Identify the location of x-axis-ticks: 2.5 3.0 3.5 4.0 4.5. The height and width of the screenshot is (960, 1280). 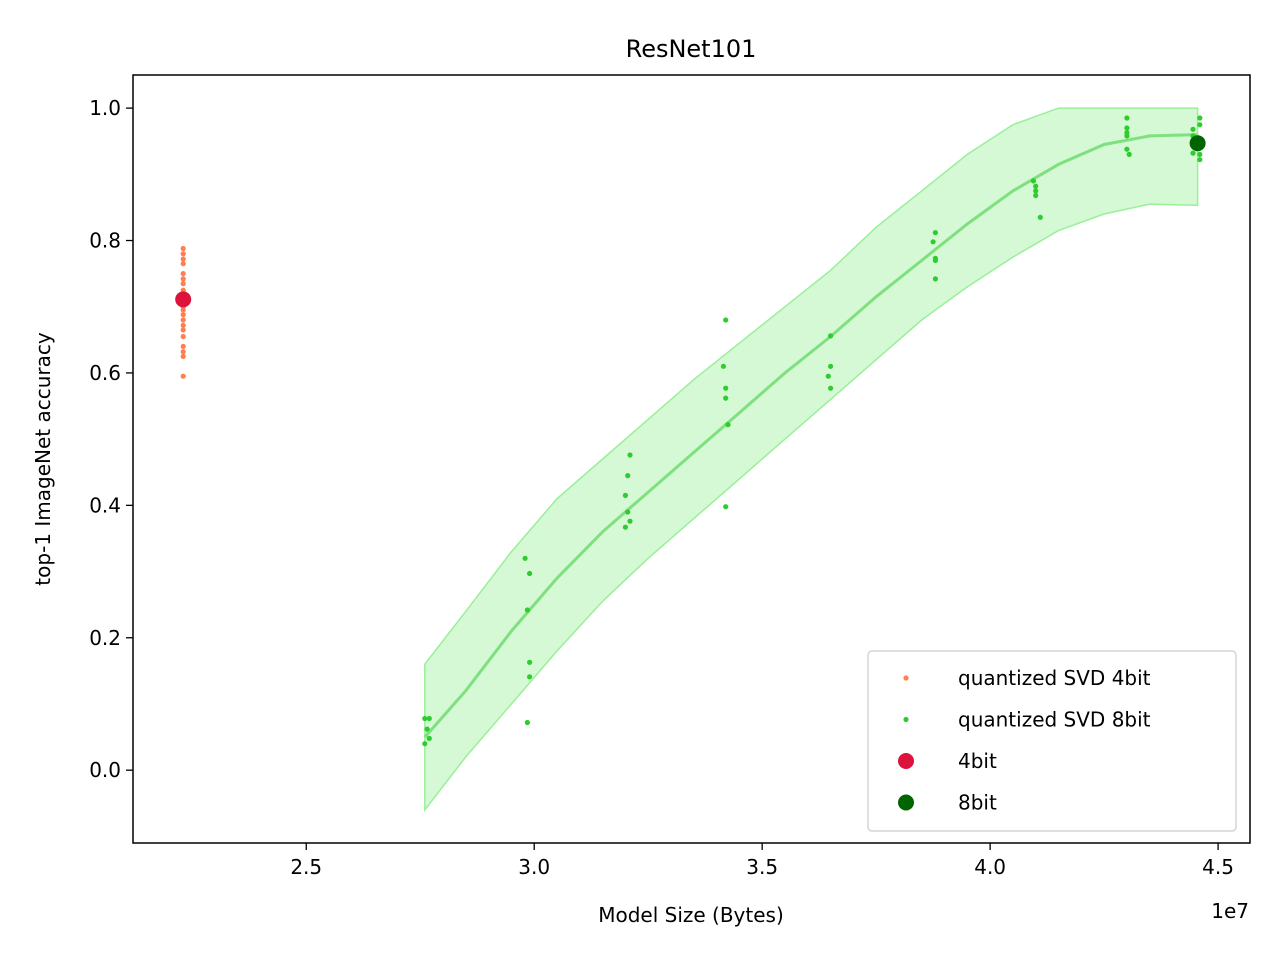
(762, 861).